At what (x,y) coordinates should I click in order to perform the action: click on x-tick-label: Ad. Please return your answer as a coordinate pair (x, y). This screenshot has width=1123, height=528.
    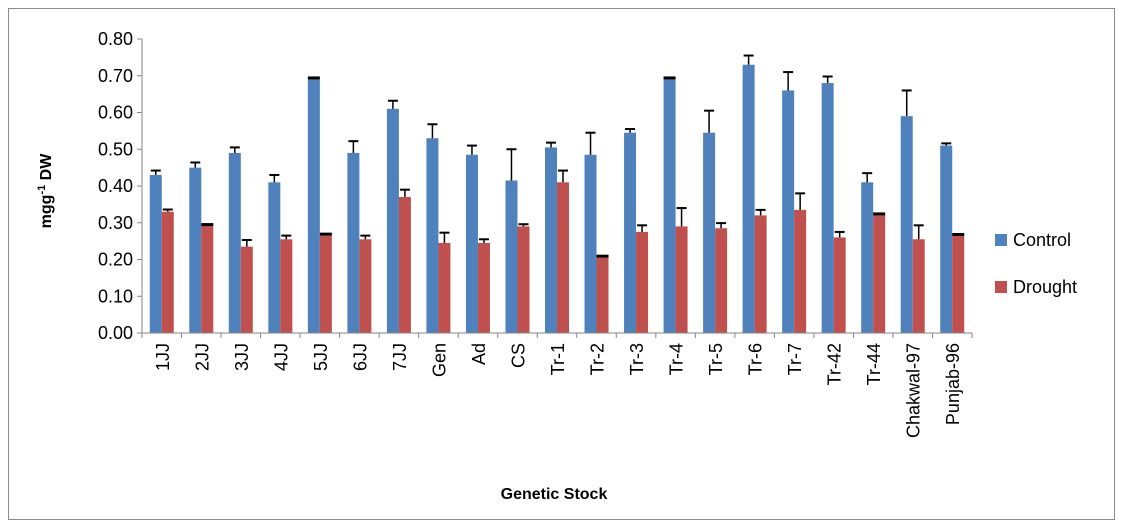
    Looking at the image, I should click on (479, 354).